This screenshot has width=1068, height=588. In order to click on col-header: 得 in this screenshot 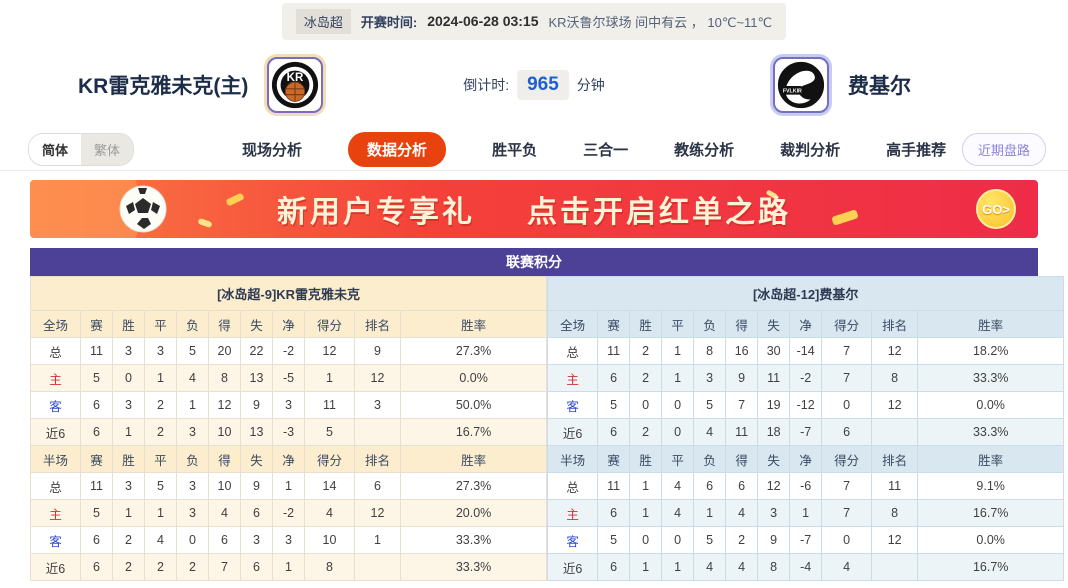, I will do `click(224, 324)`.